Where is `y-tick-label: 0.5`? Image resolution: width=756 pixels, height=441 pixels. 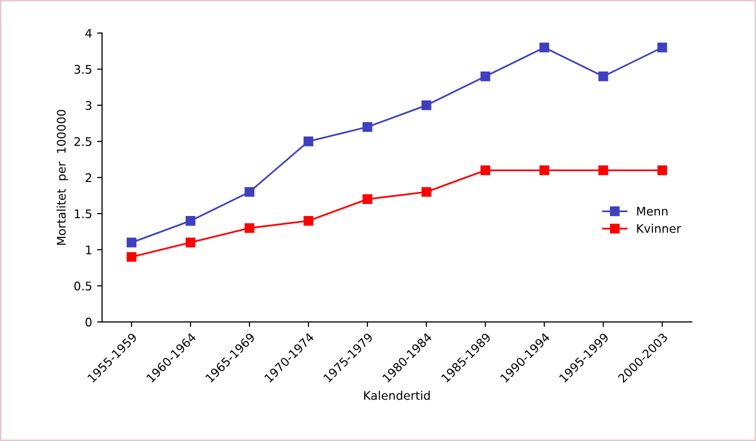 y-tick-label: 0.5 is located at coordinates (83, 286).